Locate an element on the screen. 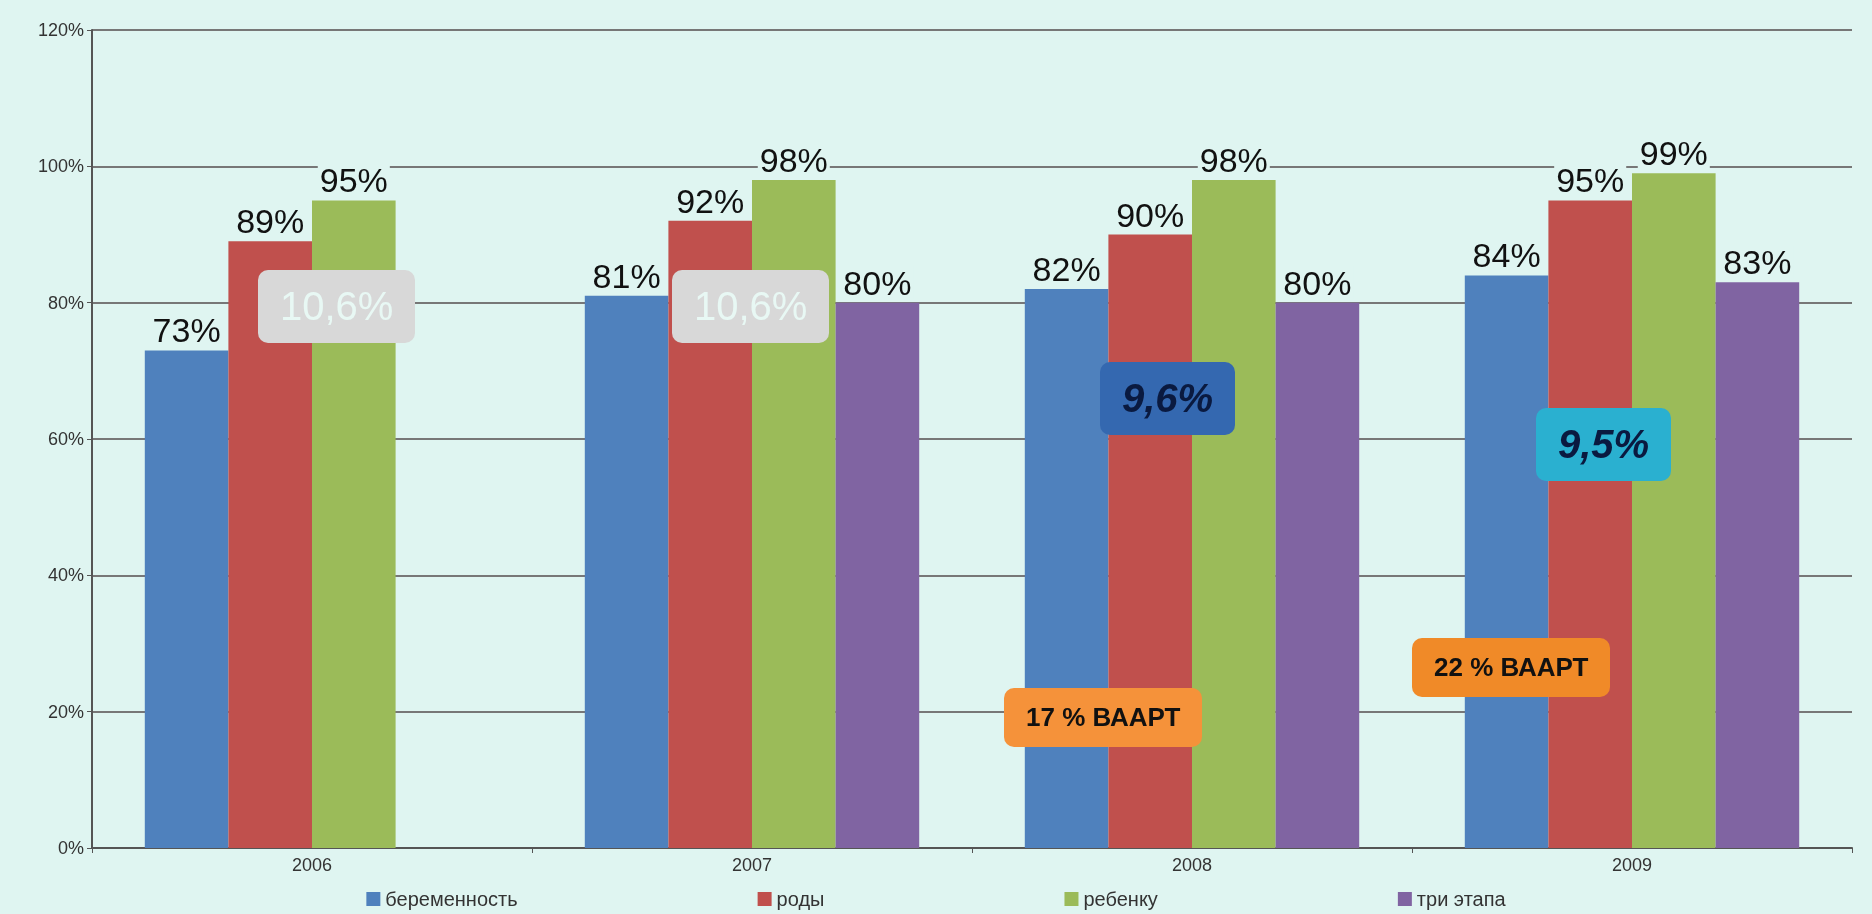 This screenshot has height=914, width=1872. y-tick-label: 40% is located at coordinates (65, 575).